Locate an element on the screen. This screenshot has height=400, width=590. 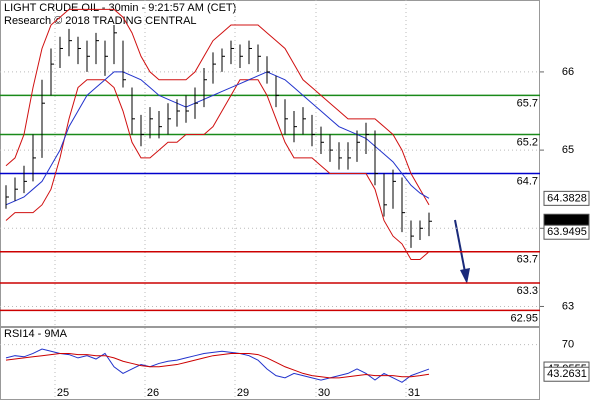
y-tick-label: 65 is located at coordinates (568, 150).